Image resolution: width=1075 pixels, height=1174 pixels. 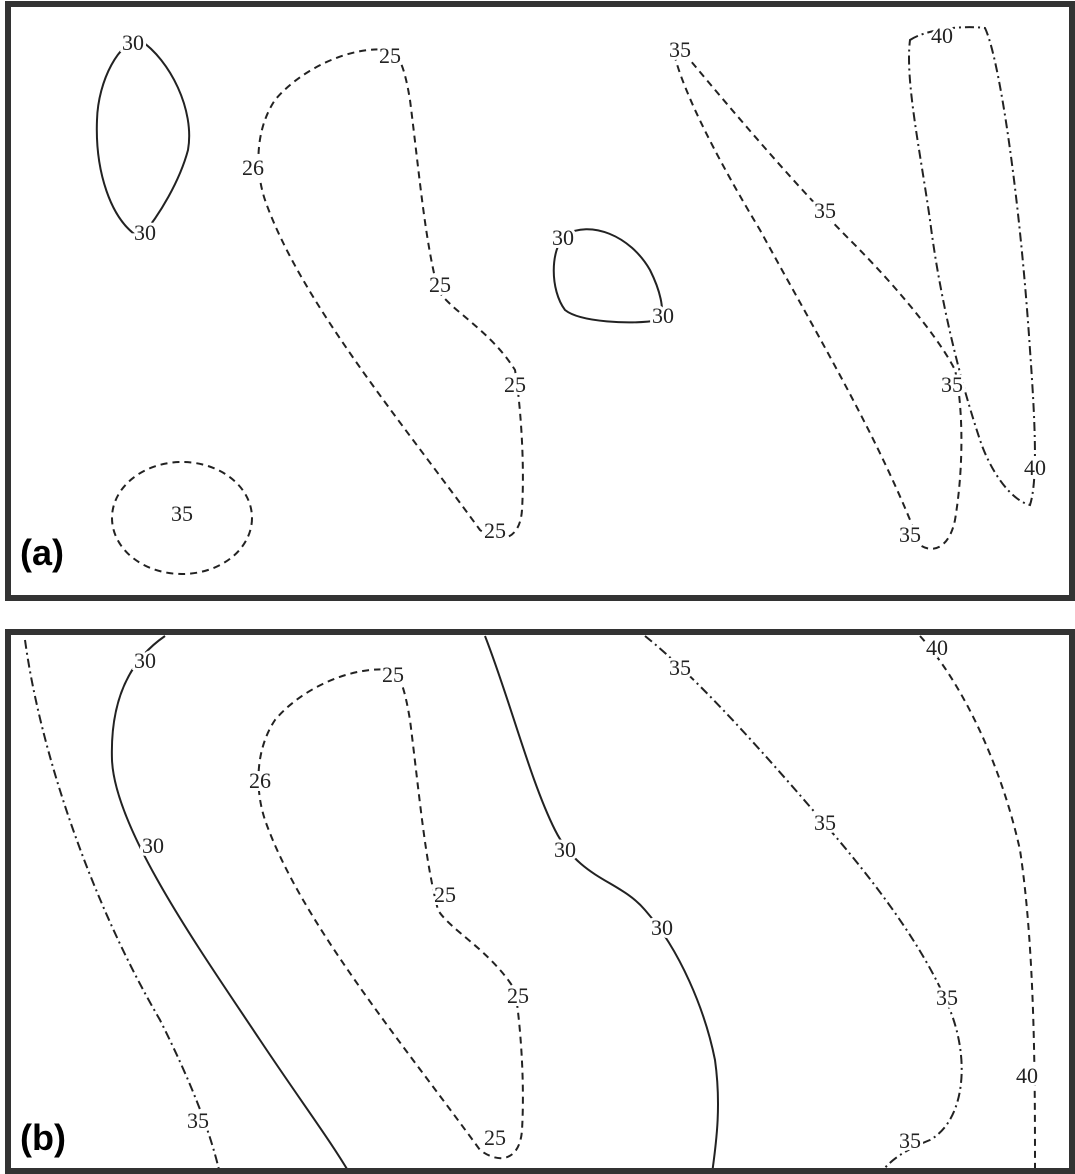 I want to click on panel-label: (a), so click(x=42, y=552).